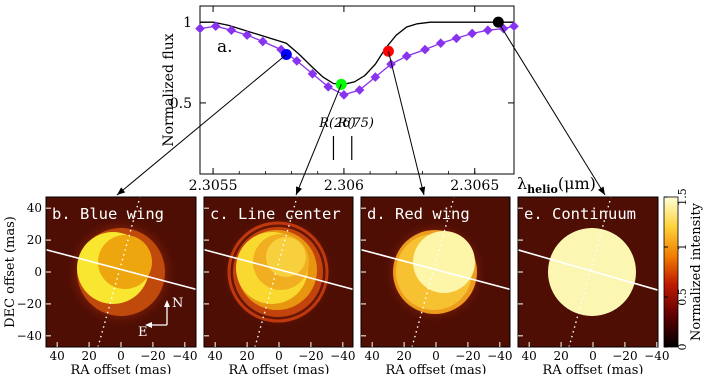 The height and width of the screenshot is (378, 708). I want to click on bright-core, so click(286, 257).